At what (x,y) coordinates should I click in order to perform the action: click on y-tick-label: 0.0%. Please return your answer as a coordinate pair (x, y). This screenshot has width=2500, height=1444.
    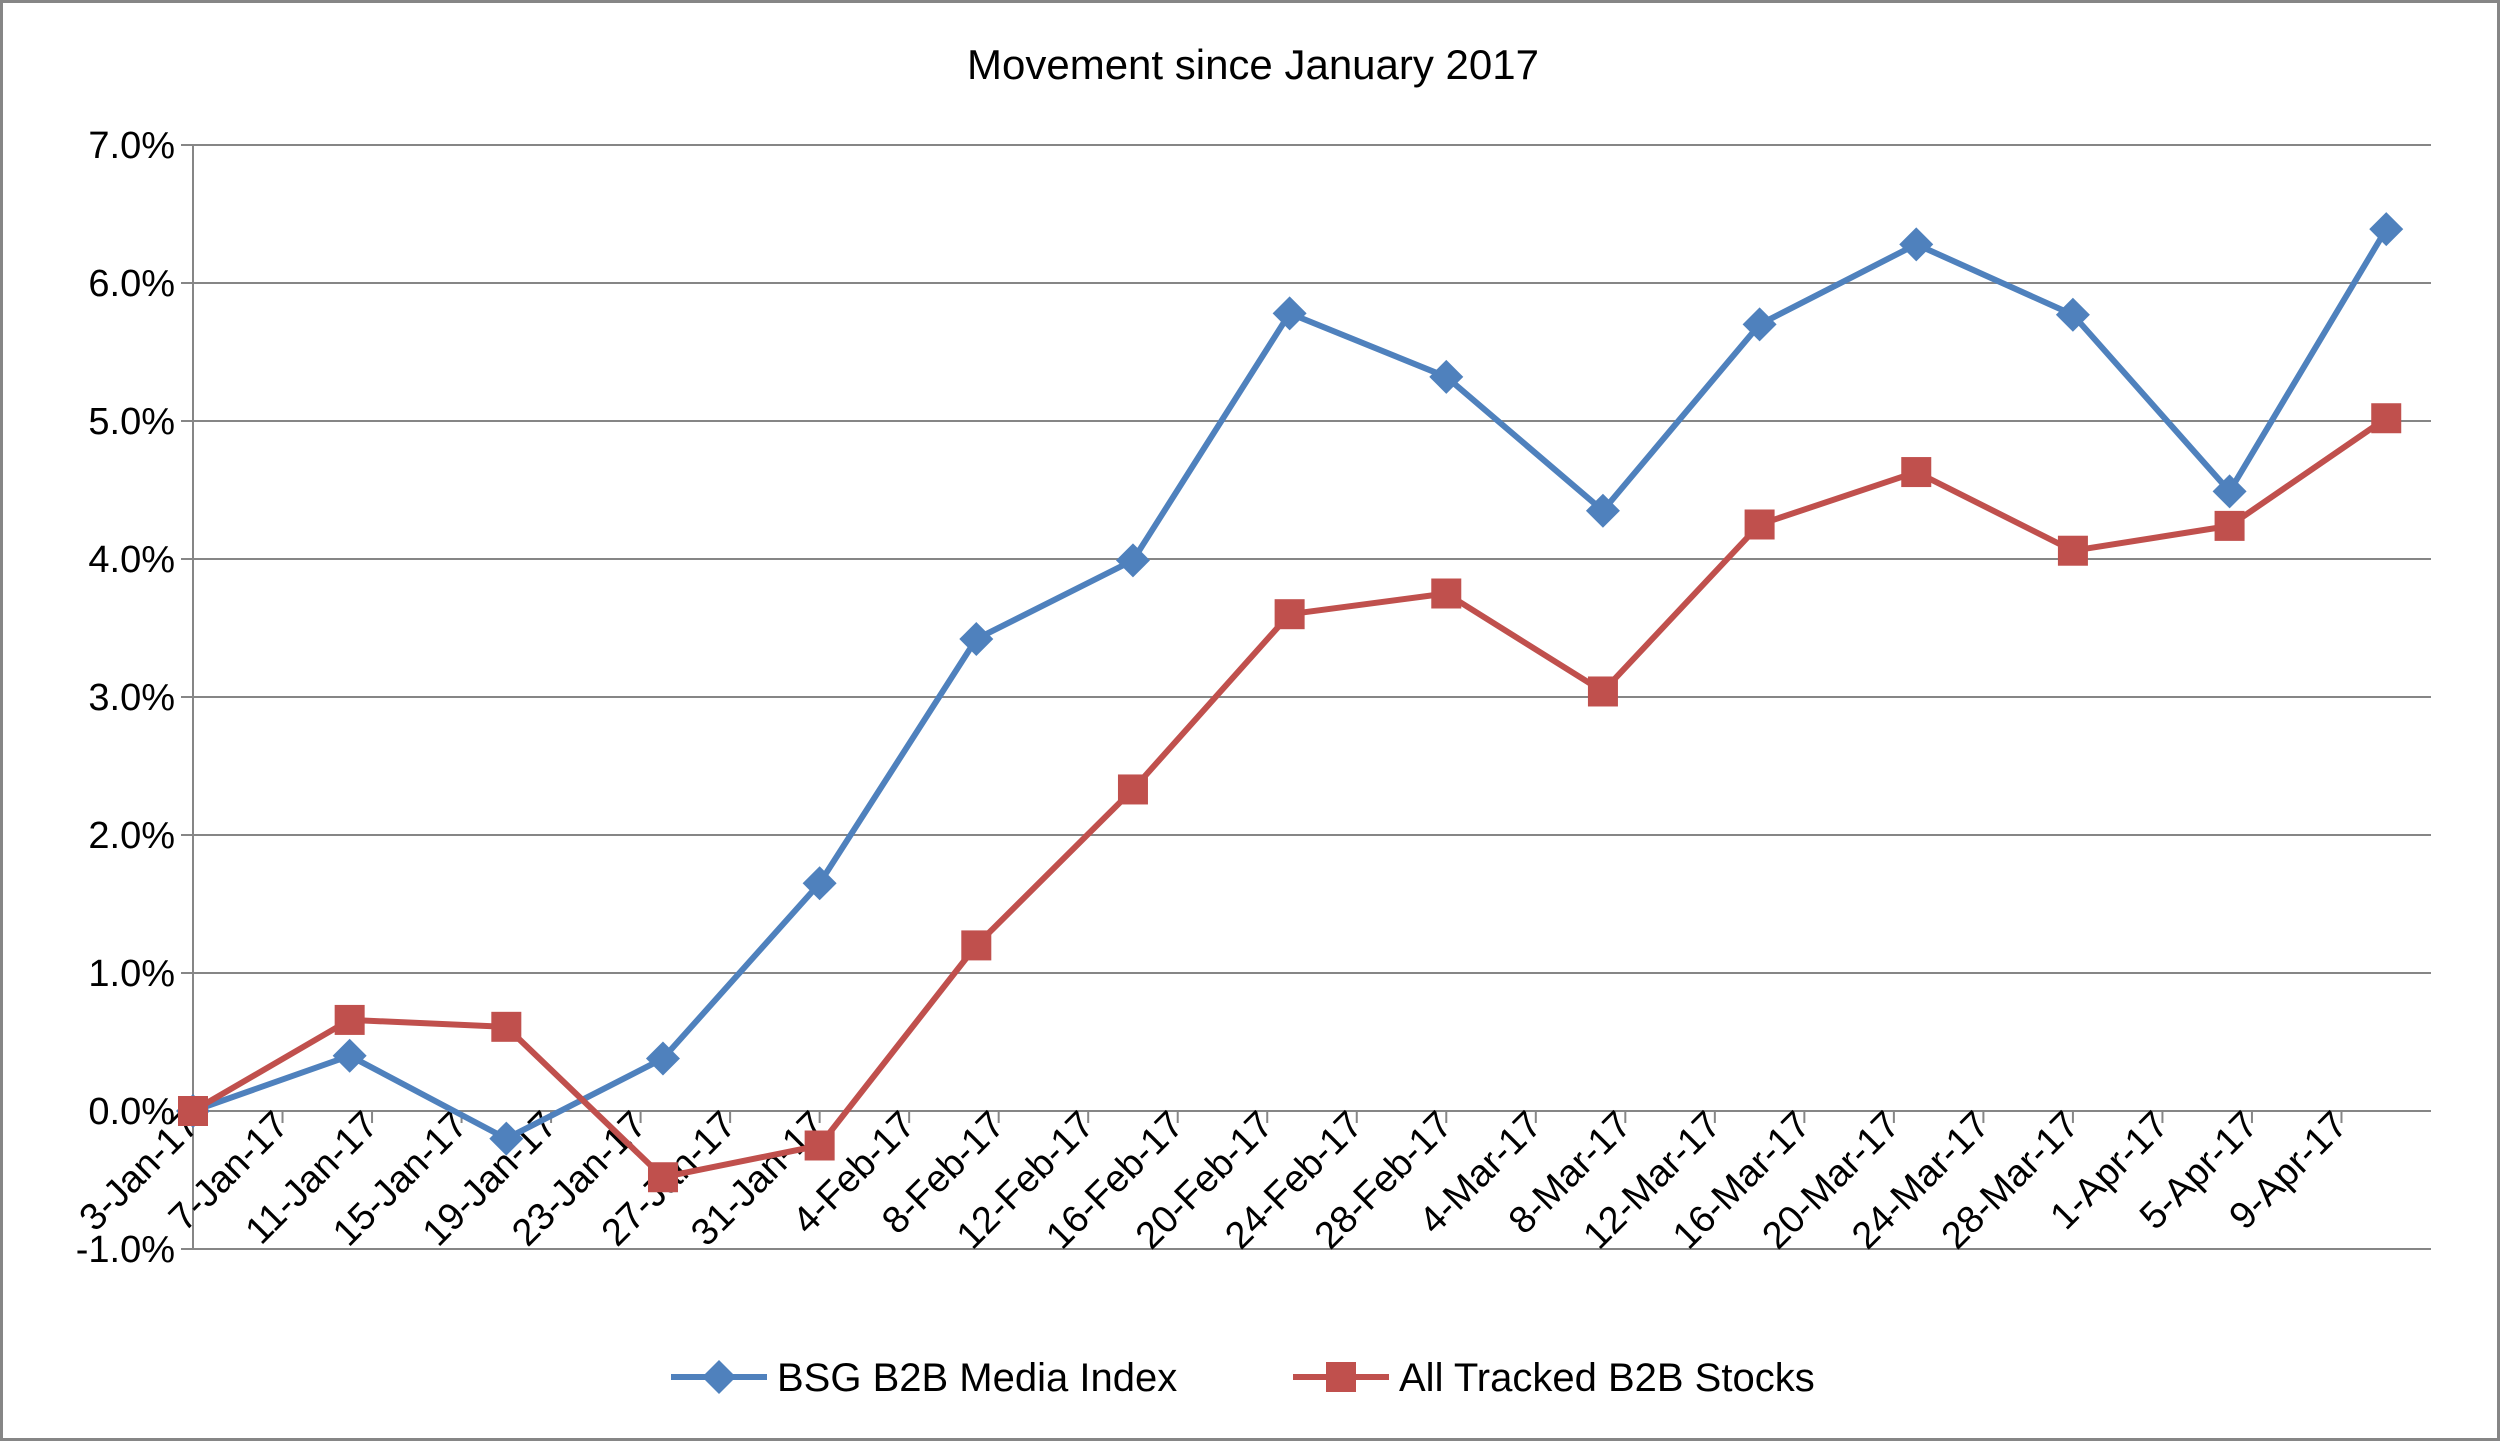
    Looking at the image, I should click on (131, 1112).